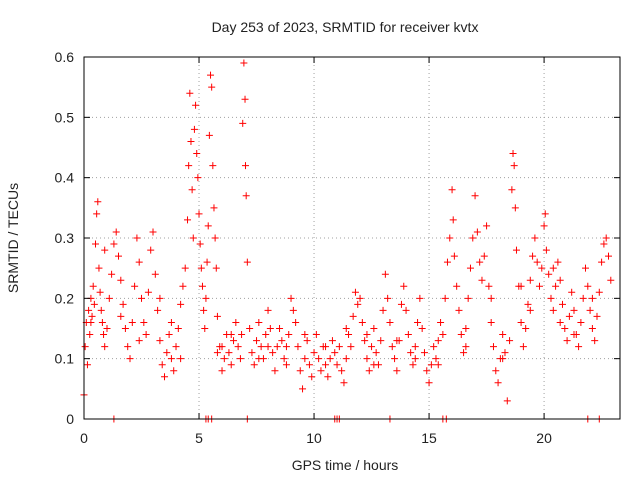 The width and height of the screenshot is (640, 480). I want to click on y-axis-title: SRMTID / TECUs, so click(13, 238).